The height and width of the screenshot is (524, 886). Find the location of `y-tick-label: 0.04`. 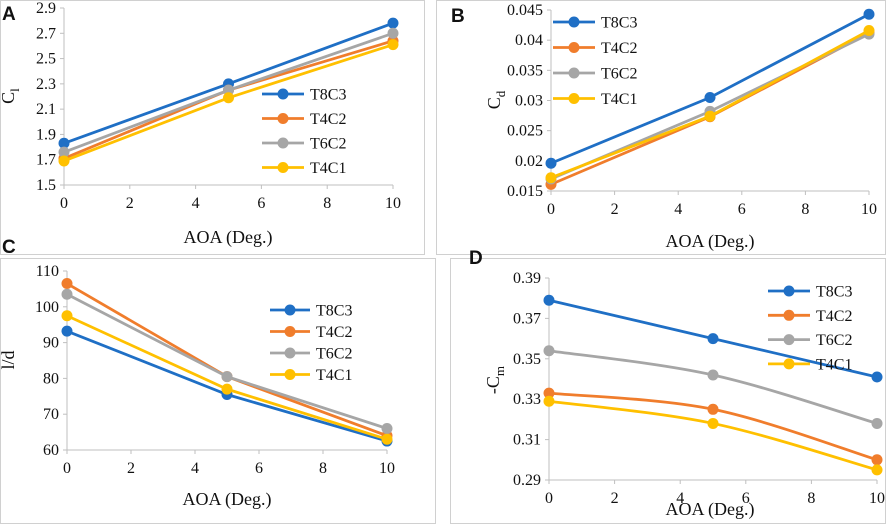

y-tick-label: 0.04 is located at coordinates (529, 40).